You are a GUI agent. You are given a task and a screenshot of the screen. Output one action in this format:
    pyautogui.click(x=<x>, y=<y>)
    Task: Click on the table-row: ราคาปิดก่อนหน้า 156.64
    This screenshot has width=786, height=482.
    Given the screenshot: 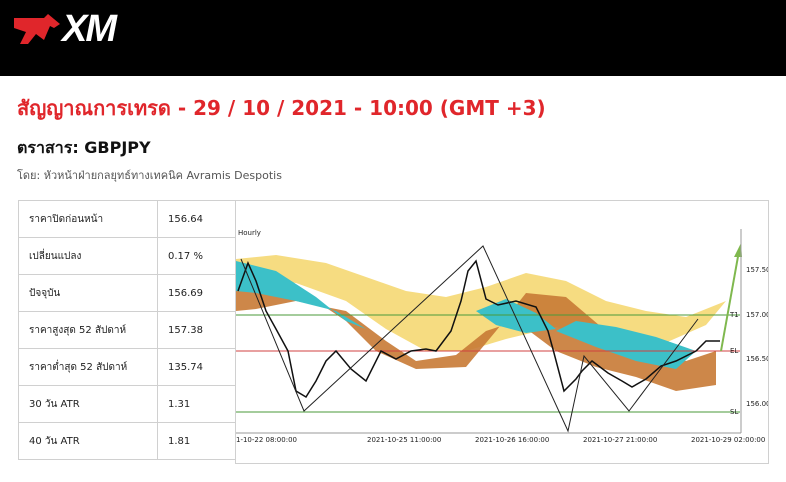 What is the action you would take?
    pyautogui.click(x=127, y=219)
    